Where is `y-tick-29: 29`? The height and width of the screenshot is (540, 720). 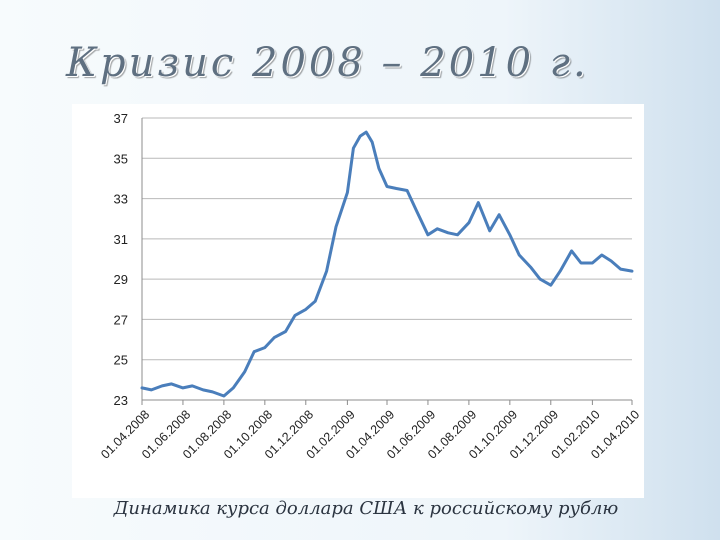 y-tick-29: 29 is located at coordinates (121, 279).